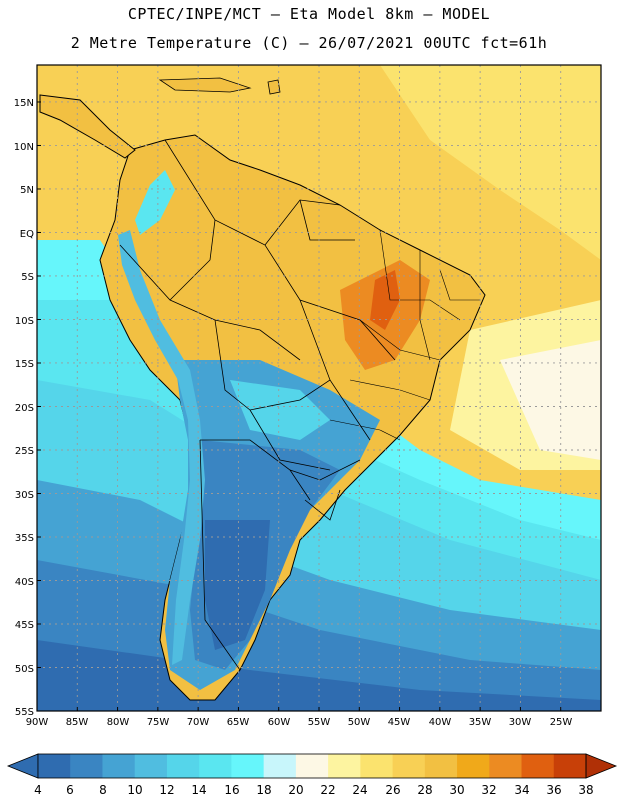 This screenshot has height=800, width=618. I want to click on warm-band-northeast, so click(490, 162).